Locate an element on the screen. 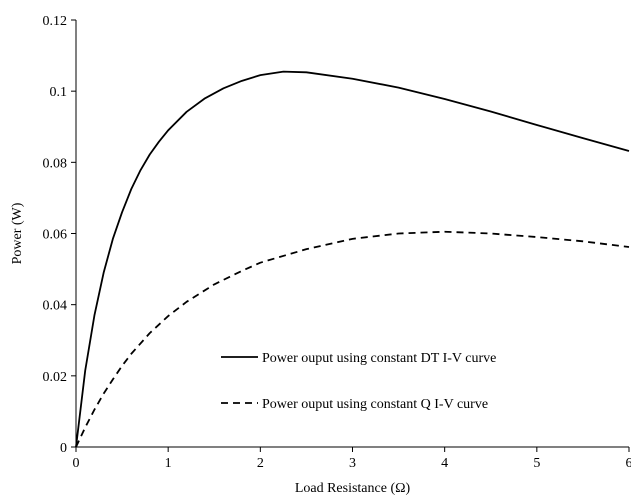  x-tick-label: 1 is located at coordinates (168, 463).